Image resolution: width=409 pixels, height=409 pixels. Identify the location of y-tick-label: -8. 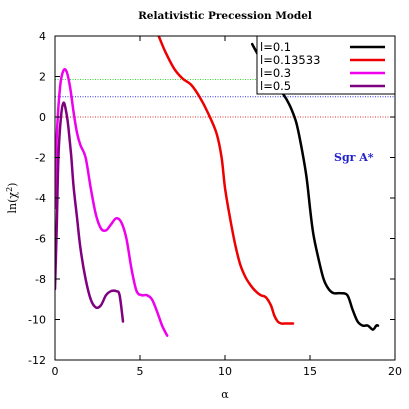
(40, 279).